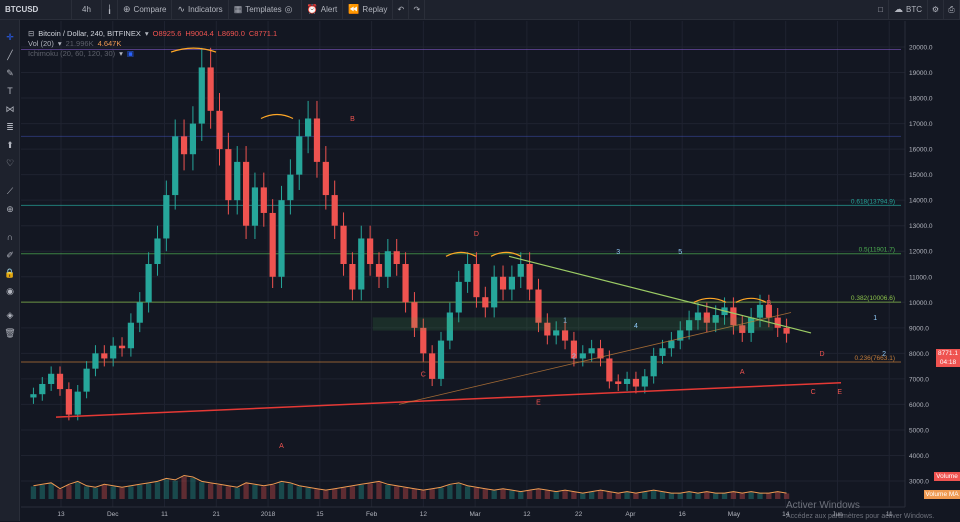 The width and height of the screenshot is (960, 522). Describe the element at coordinates (110, 10) in the screenshot. I see `candle-style-button: ╽` at that location.